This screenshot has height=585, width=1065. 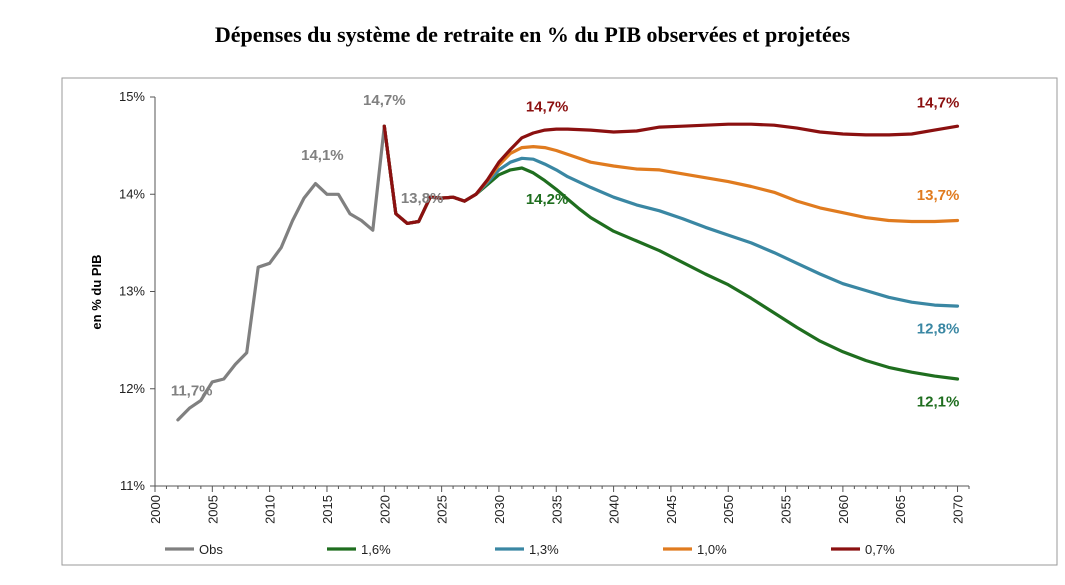 I want to click on data-label: 14,2%, so click(x=547, y=199).